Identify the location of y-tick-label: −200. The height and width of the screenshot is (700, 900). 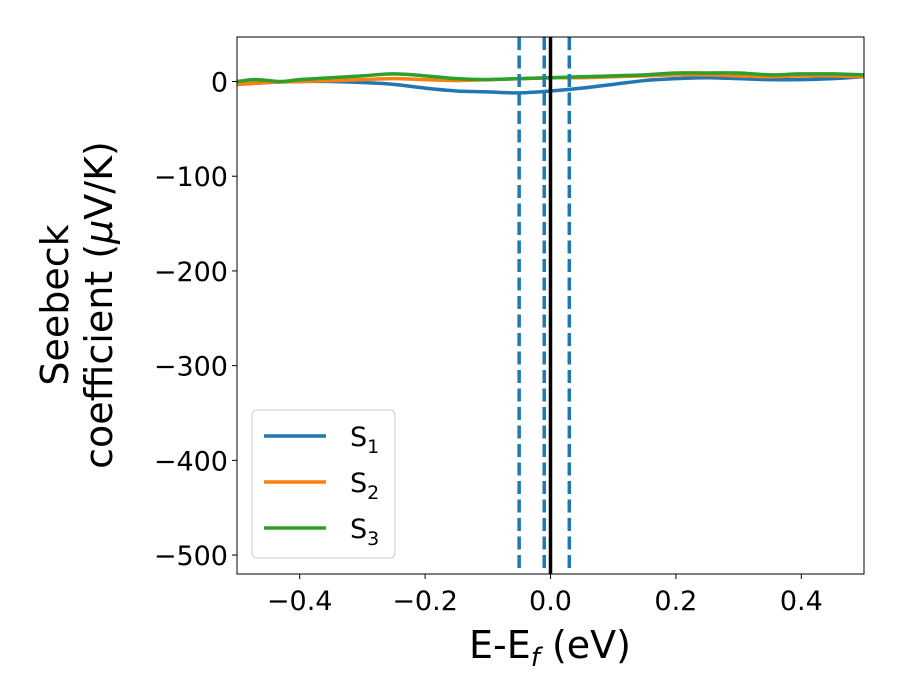
(191, 272).